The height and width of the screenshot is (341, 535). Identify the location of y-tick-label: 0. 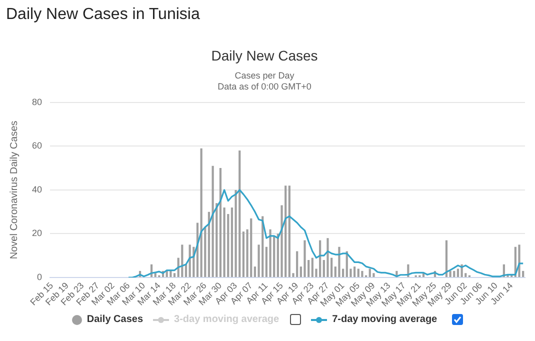
(39, 277).